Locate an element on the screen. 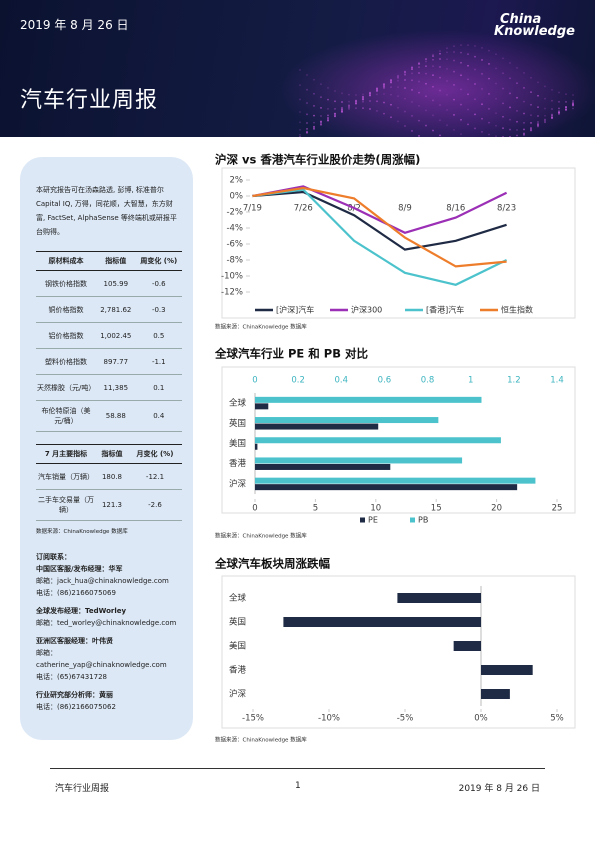 The height and width of the screenshot is (841, 595). contact-line: 电话：(86)2166075062 is located at coordinates (76, 707).